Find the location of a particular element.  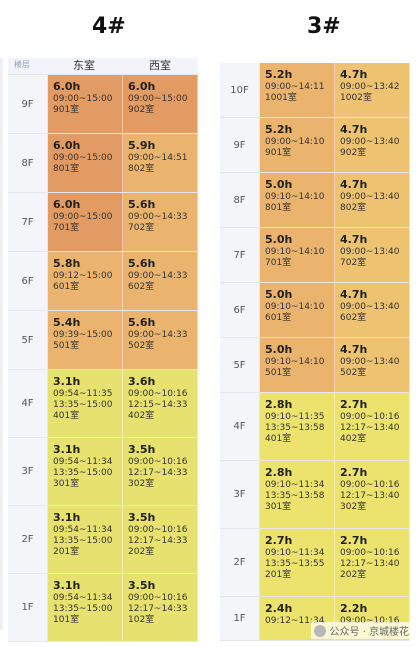

time-range: 09:00~14:51 is located at coordinates (158, 158).